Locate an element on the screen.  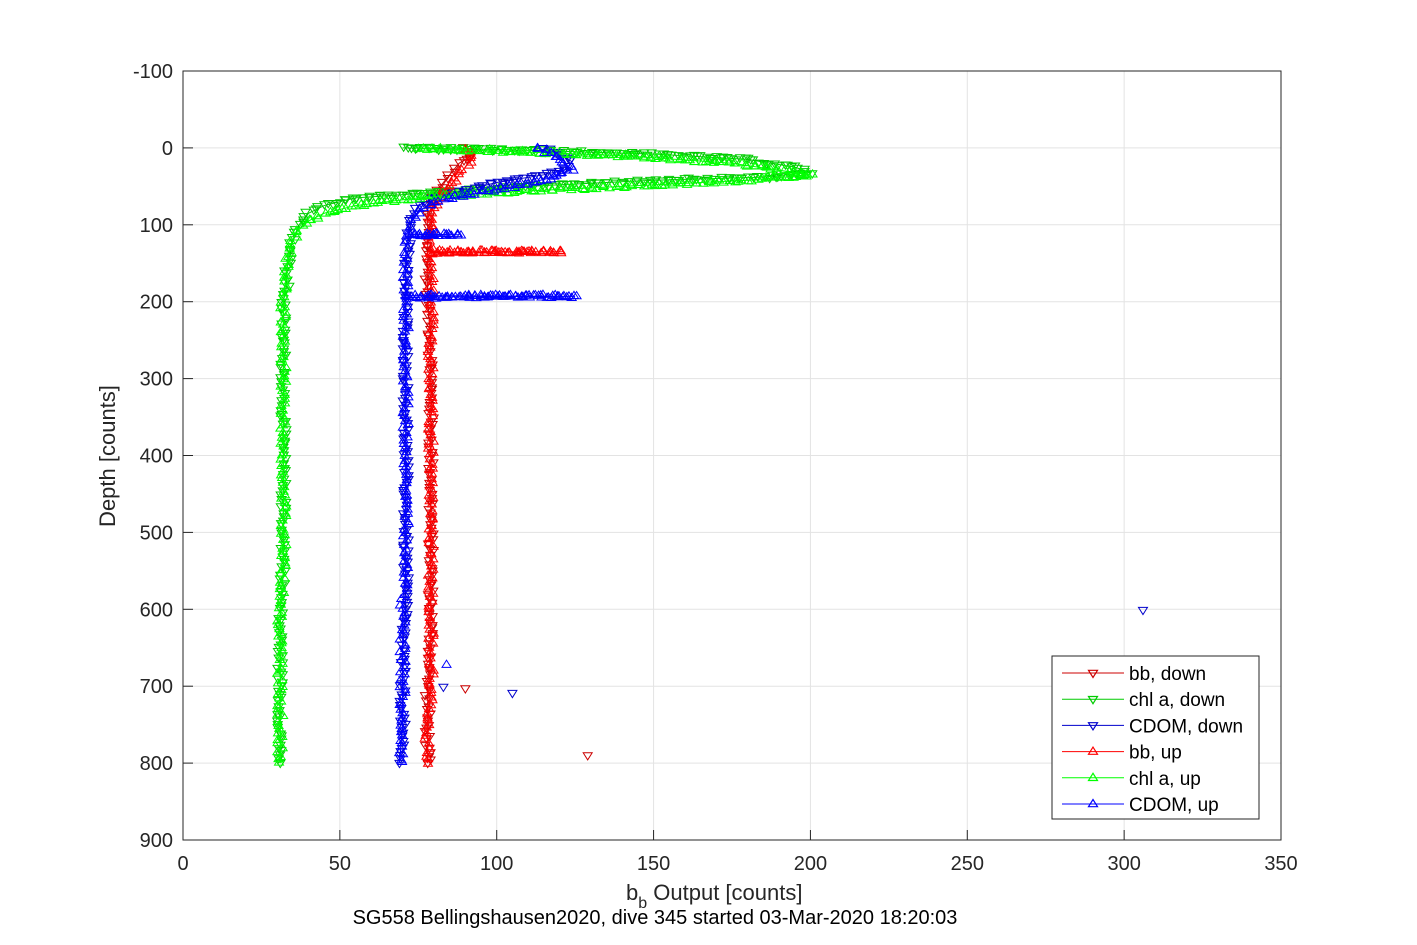
x-axis-label-main: b is located at coordinates (632, 892).